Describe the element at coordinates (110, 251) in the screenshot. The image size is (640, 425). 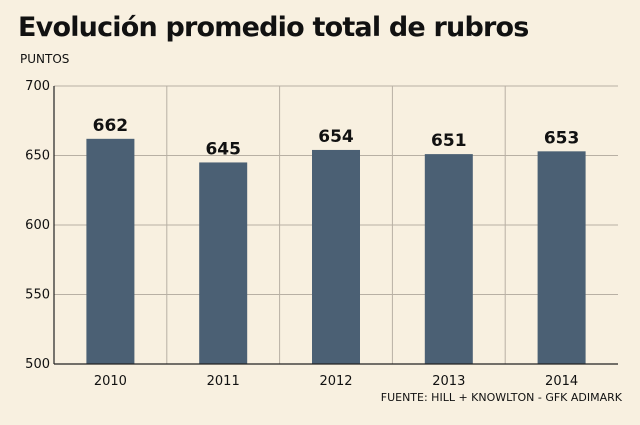
I see `bar-2010` at that location.